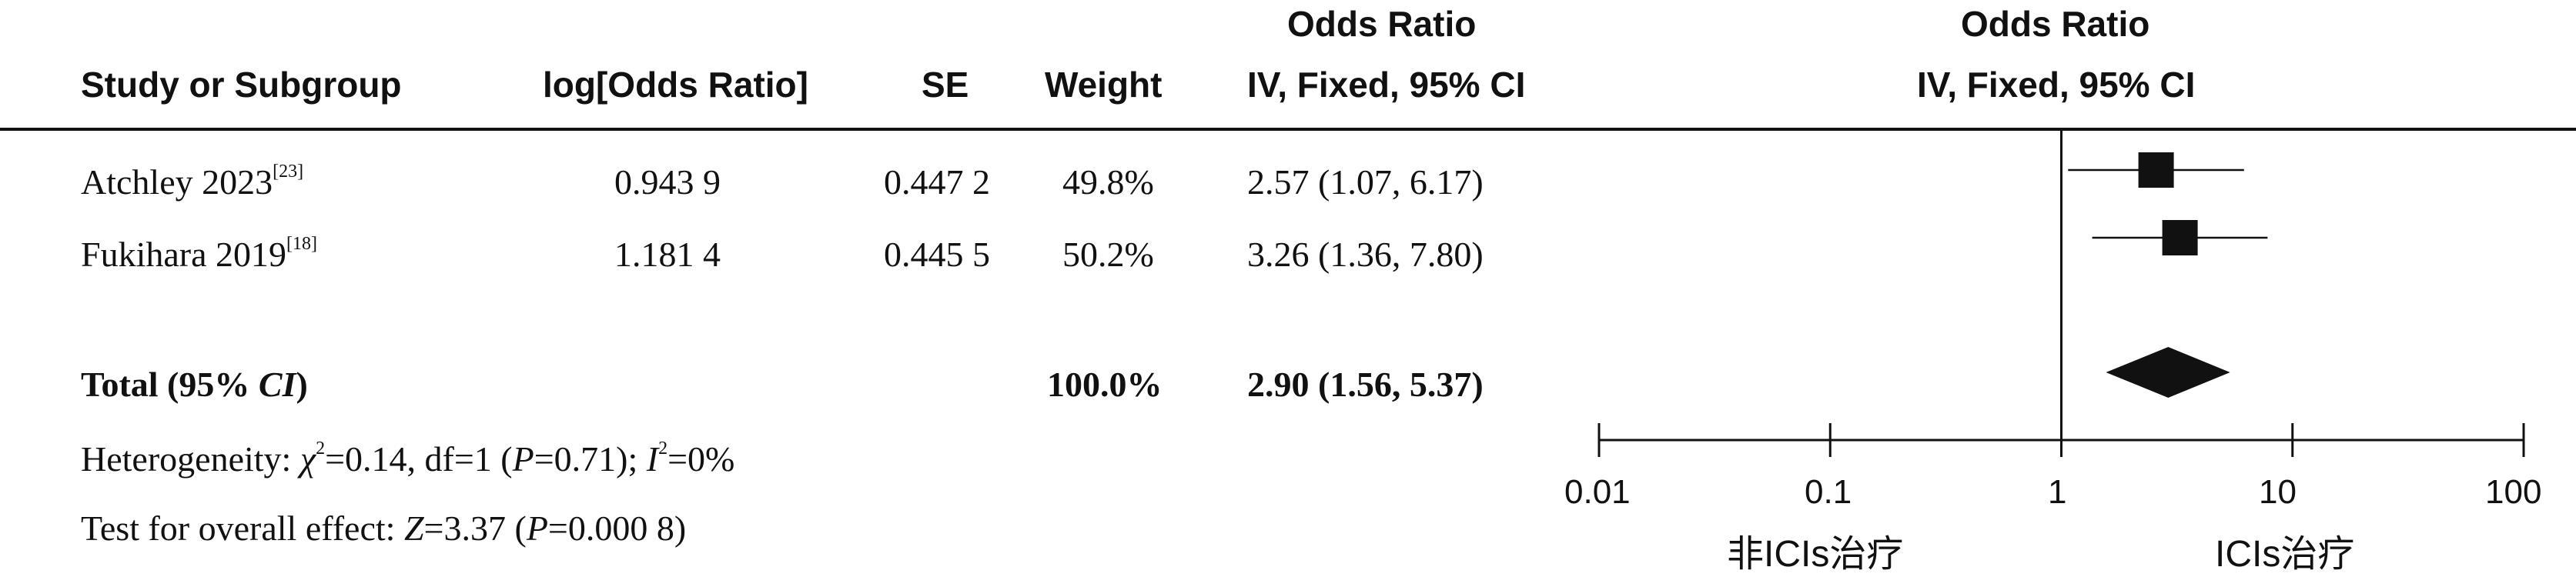 This screenshot has height=577, width=2576. Describe the element at coordinates (177, 182) in the screenshot. I see `study-label: Atchley 2023` at that location.